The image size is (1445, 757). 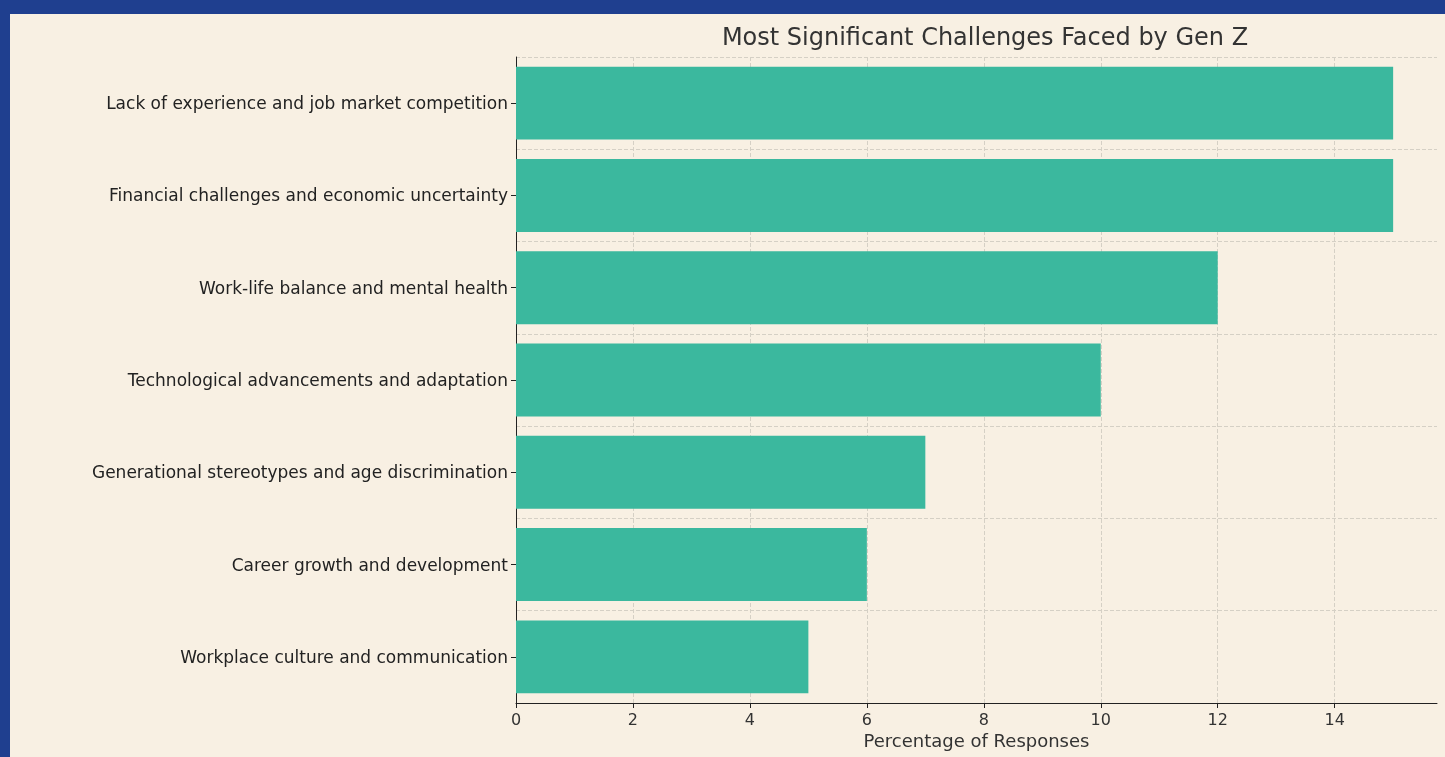 I want to click on x-tick-label: 14, so click(x=1334, y=719).